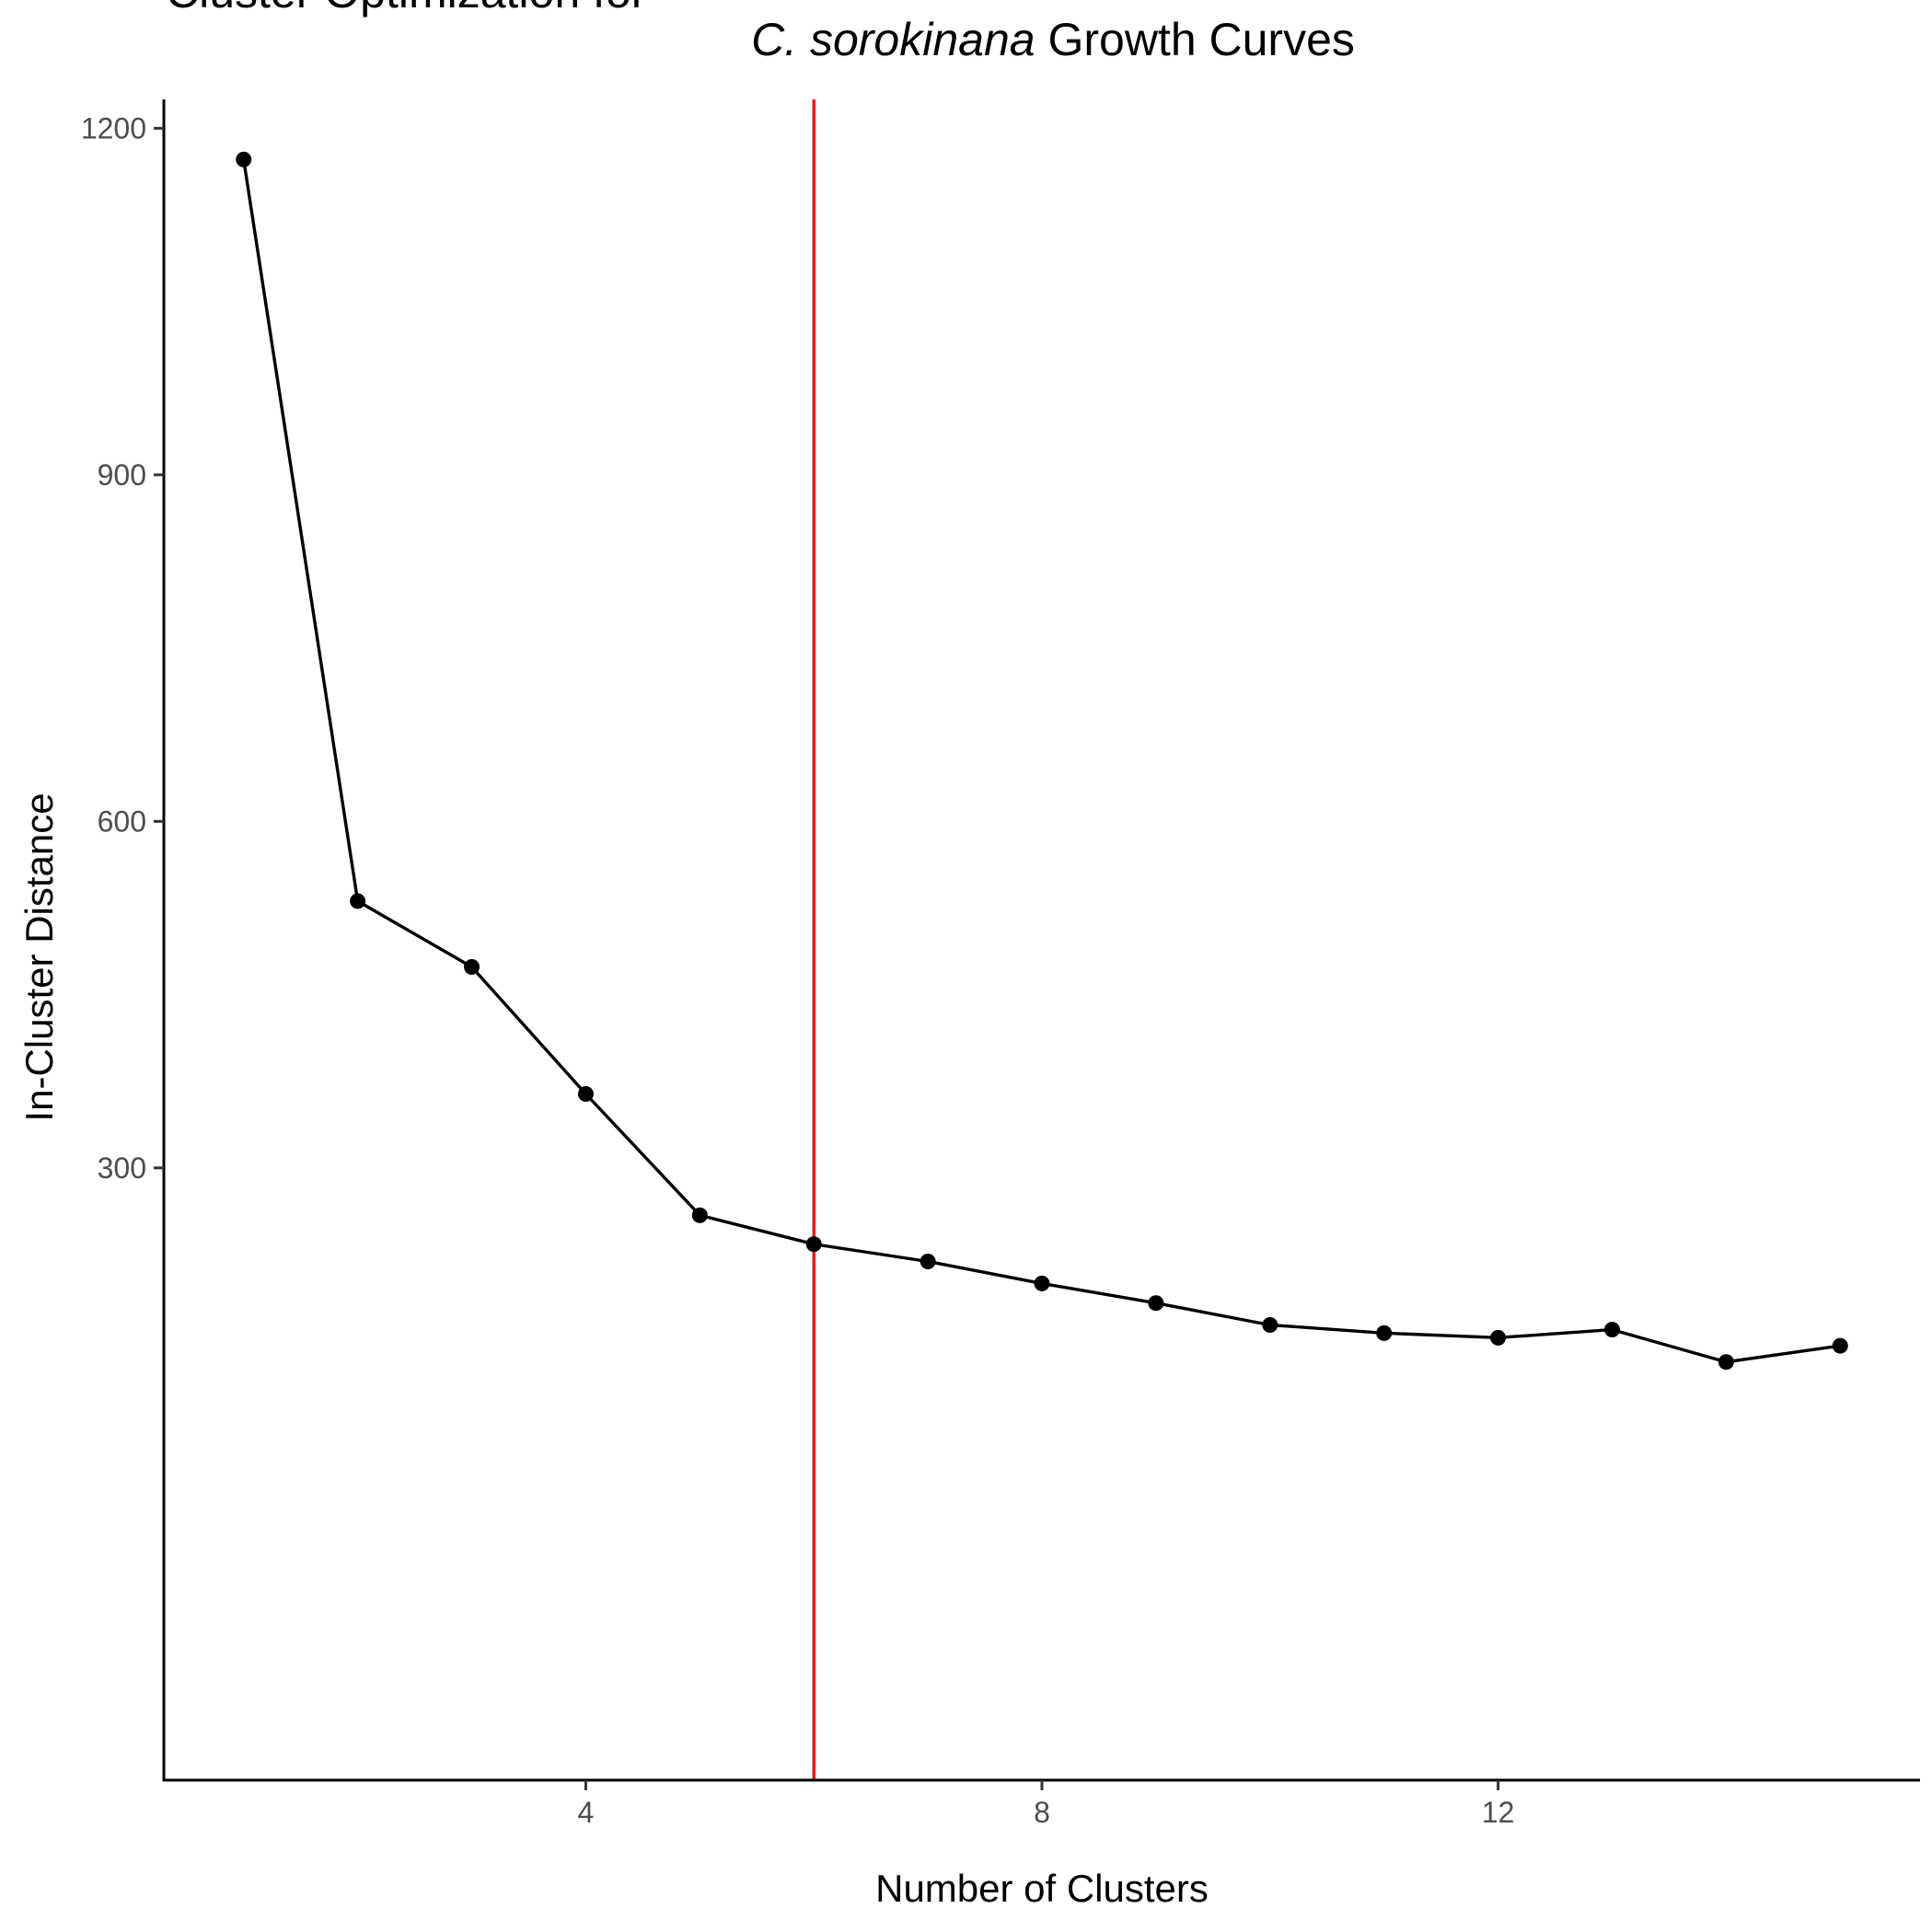  Describe the element at coordinates (1042, 1889) in the screenshot. I see `x-axis-title: Number of Clusters` at that location.